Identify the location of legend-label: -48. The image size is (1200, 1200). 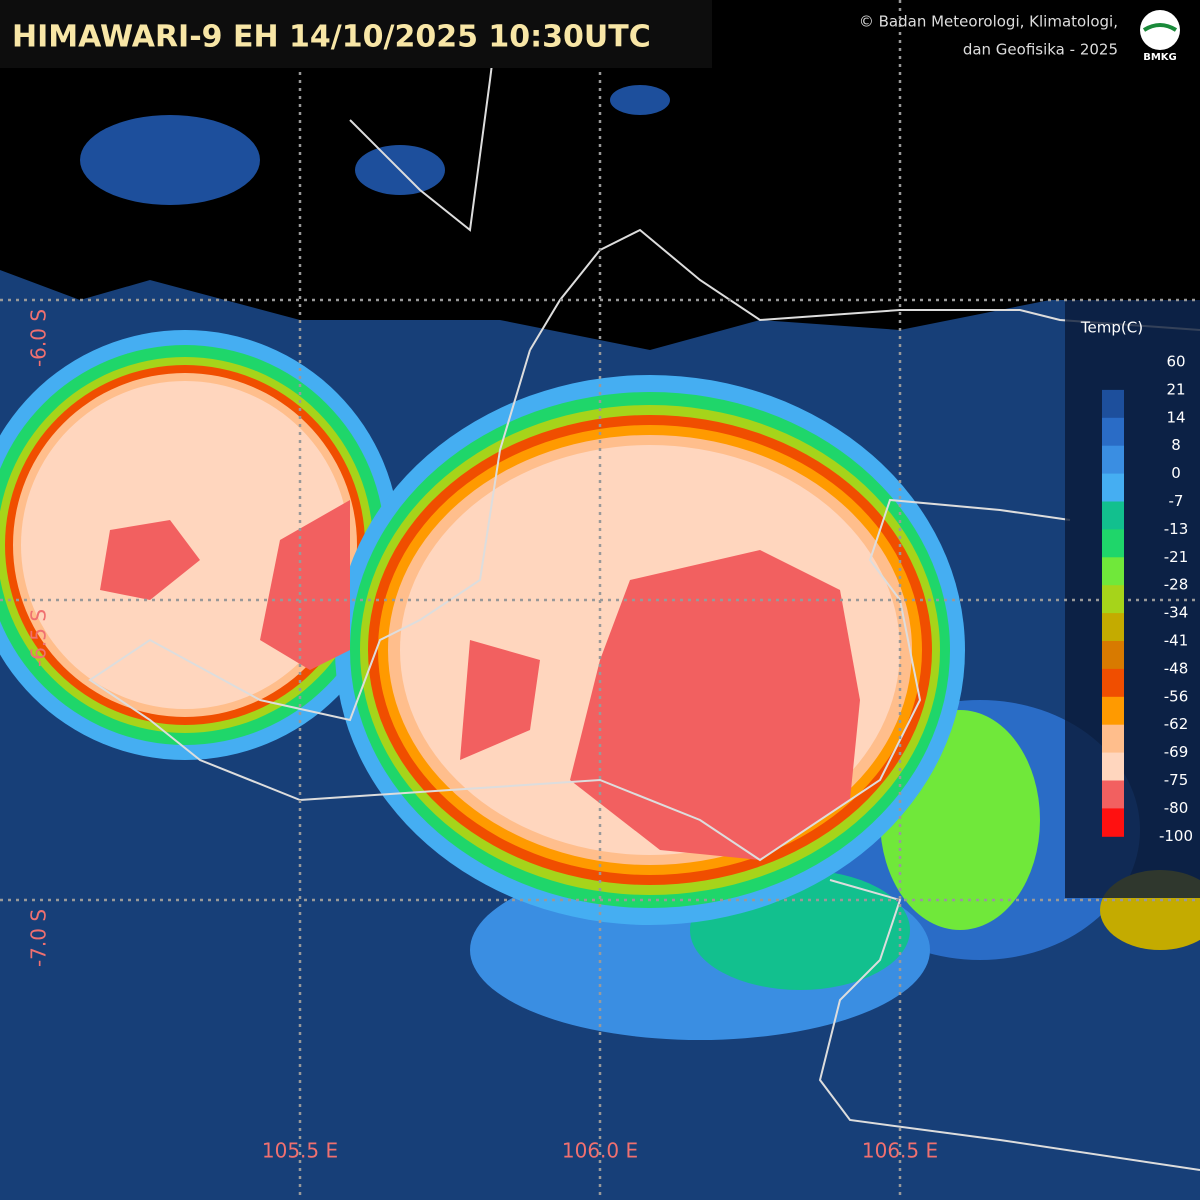
(1176, 668).